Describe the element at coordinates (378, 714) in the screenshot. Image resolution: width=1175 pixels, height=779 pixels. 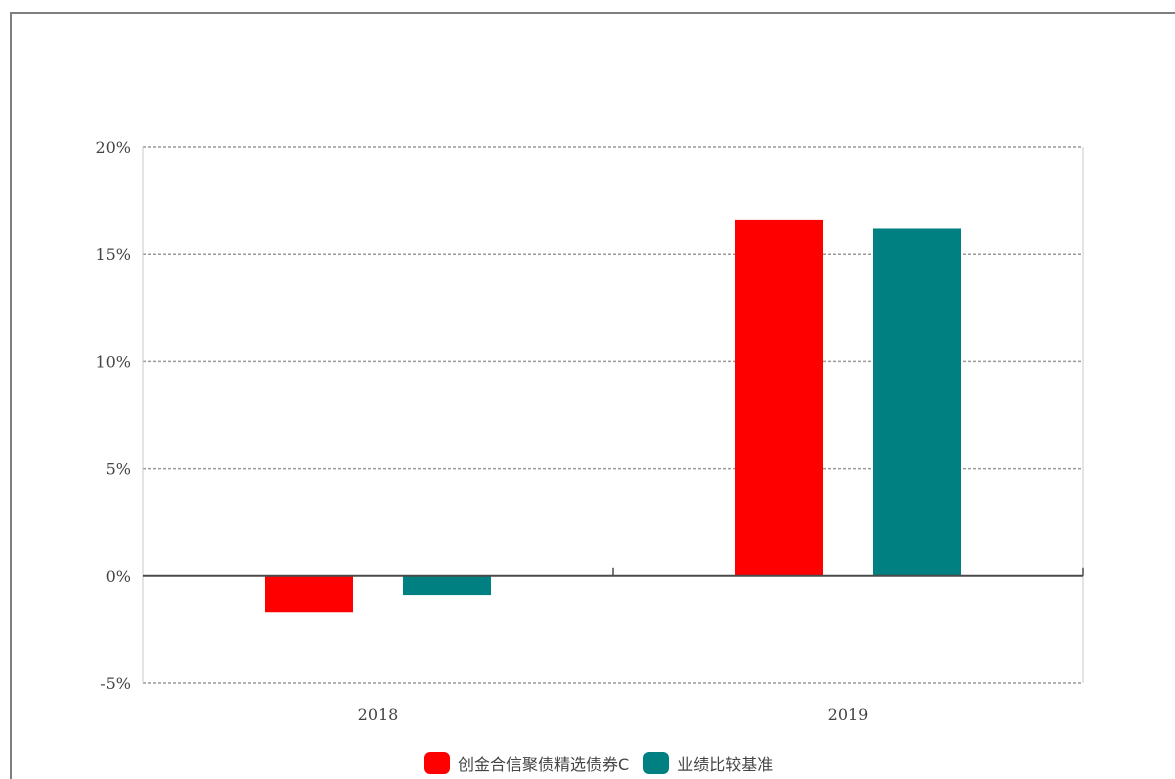
I see `x-tick-label: 2018` at that location.